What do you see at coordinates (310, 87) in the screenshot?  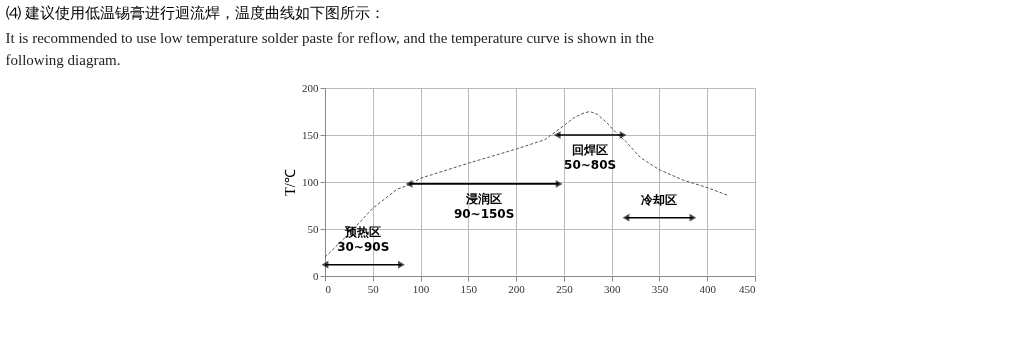 I see `y-tick-label: 200` at bounding box center [310, 87].